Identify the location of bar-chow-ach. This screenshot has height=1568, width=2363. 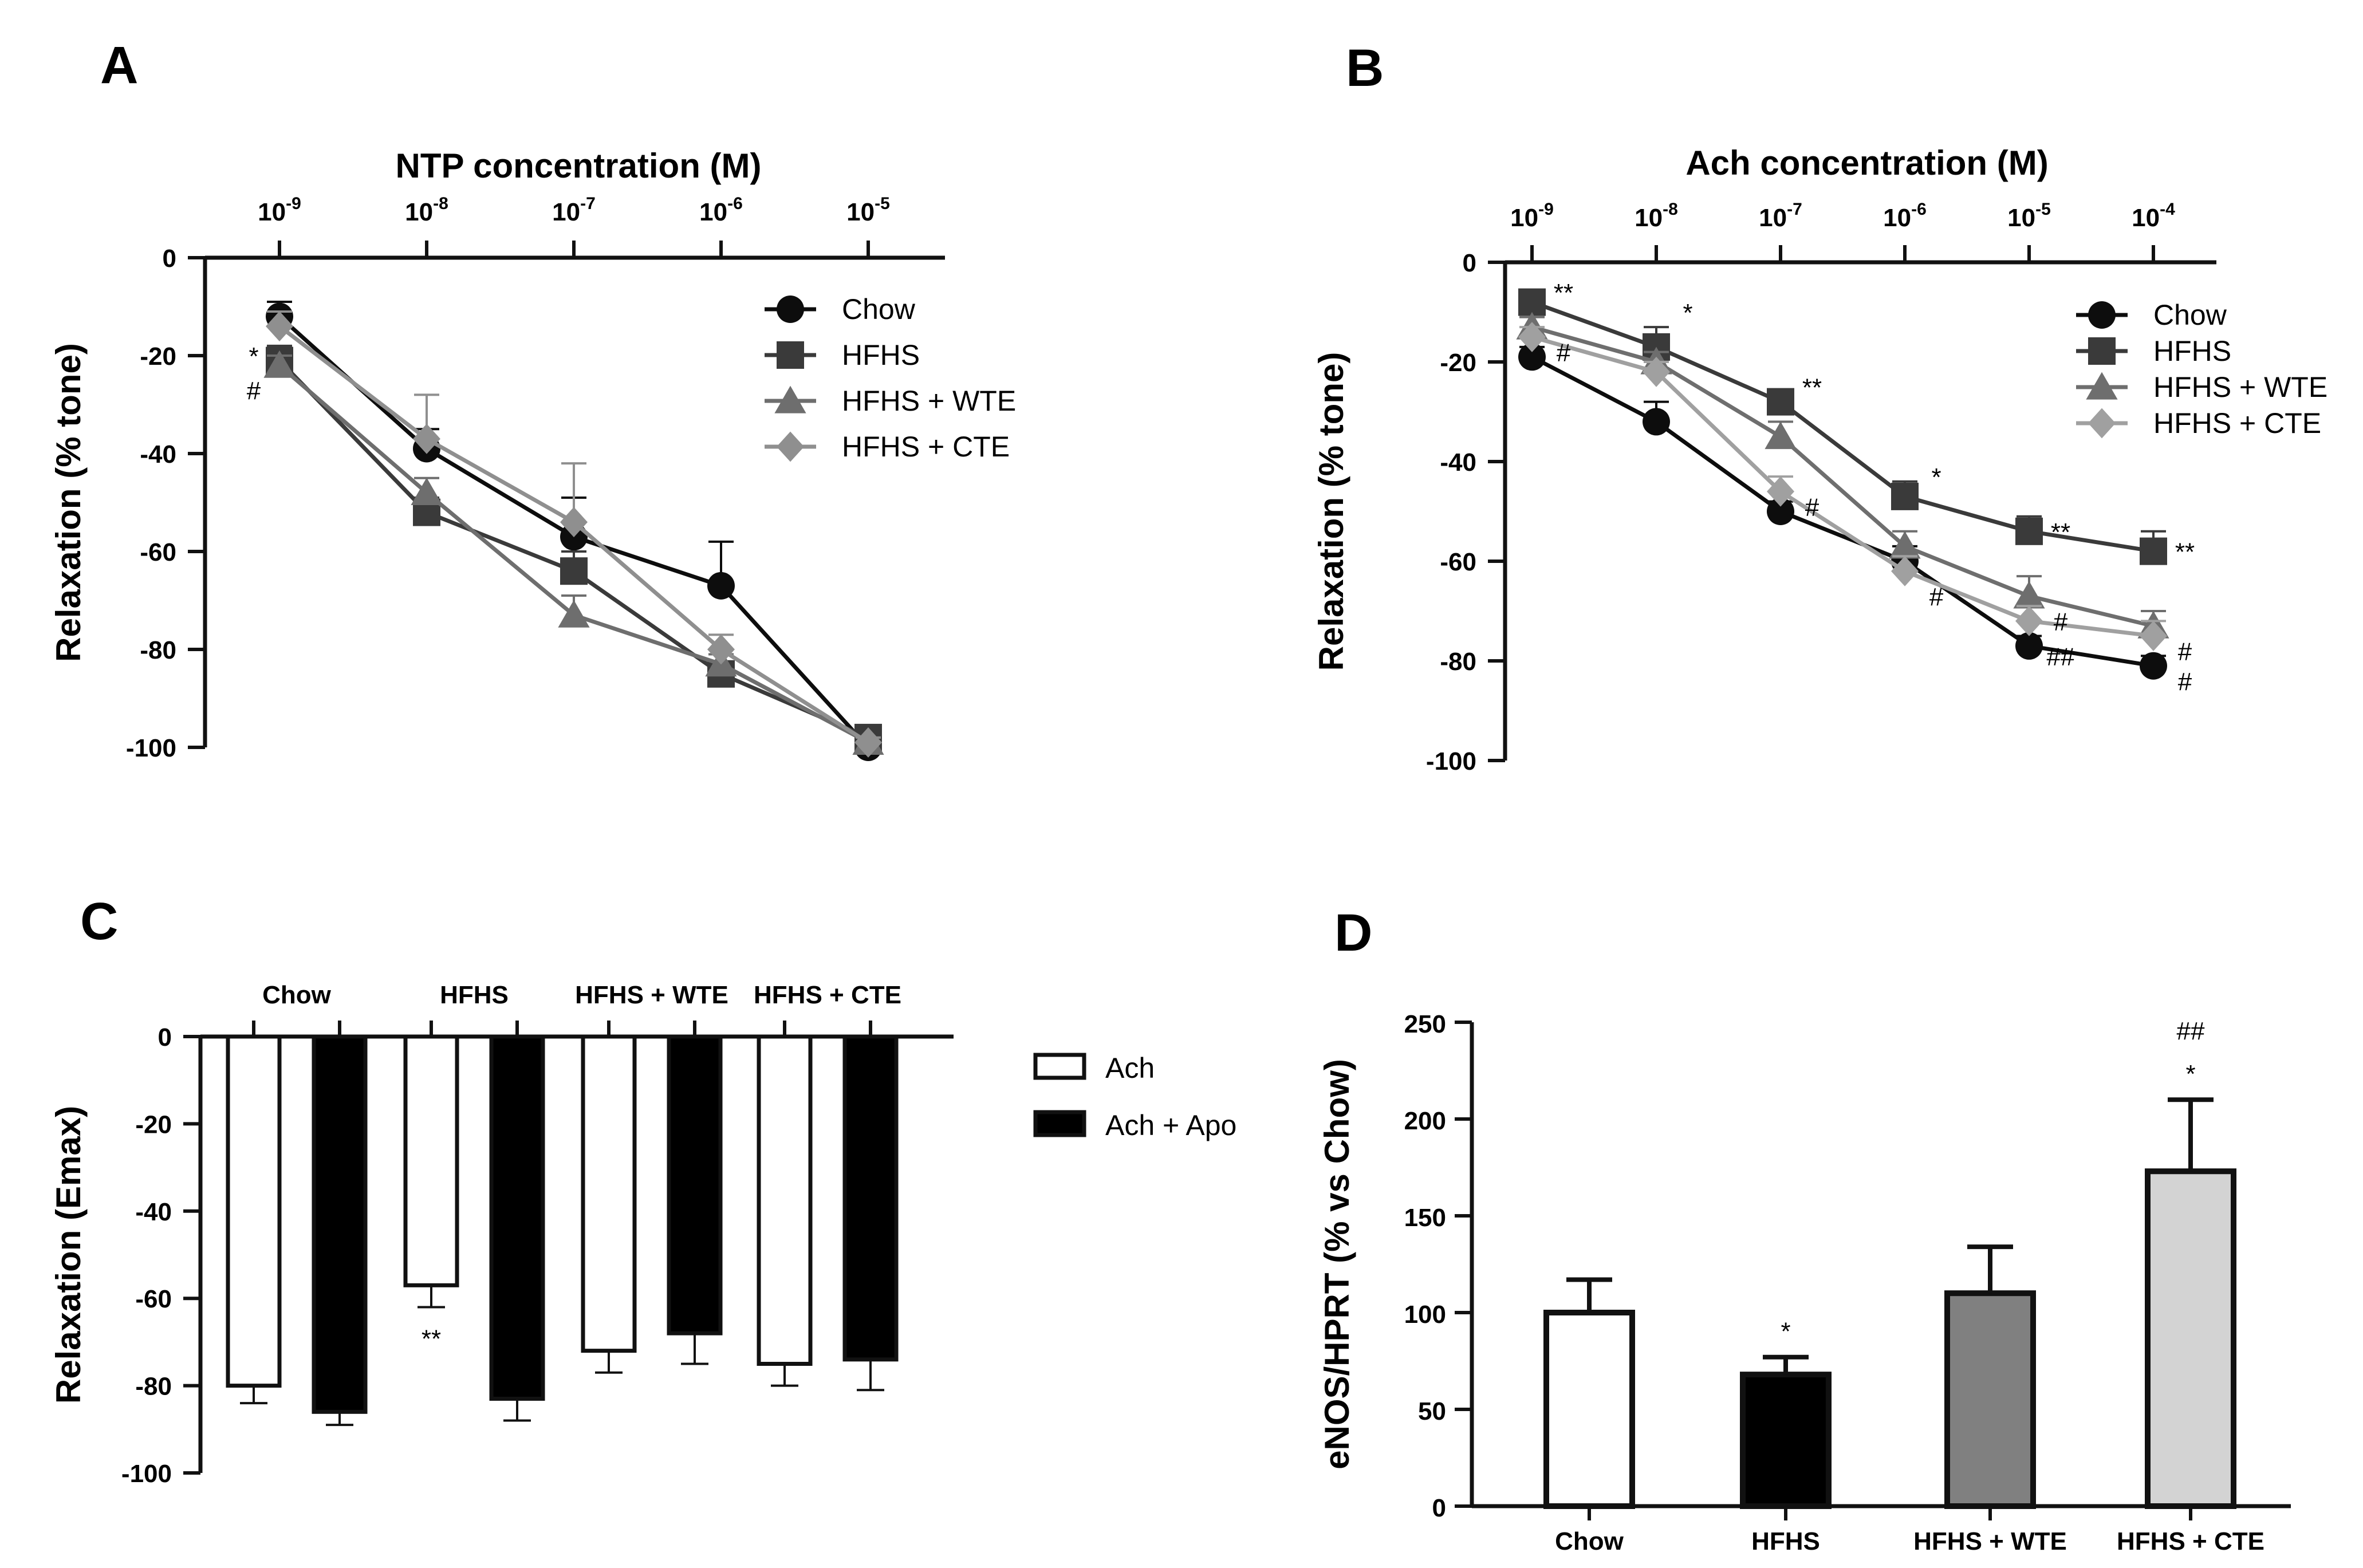
(254, 1211).